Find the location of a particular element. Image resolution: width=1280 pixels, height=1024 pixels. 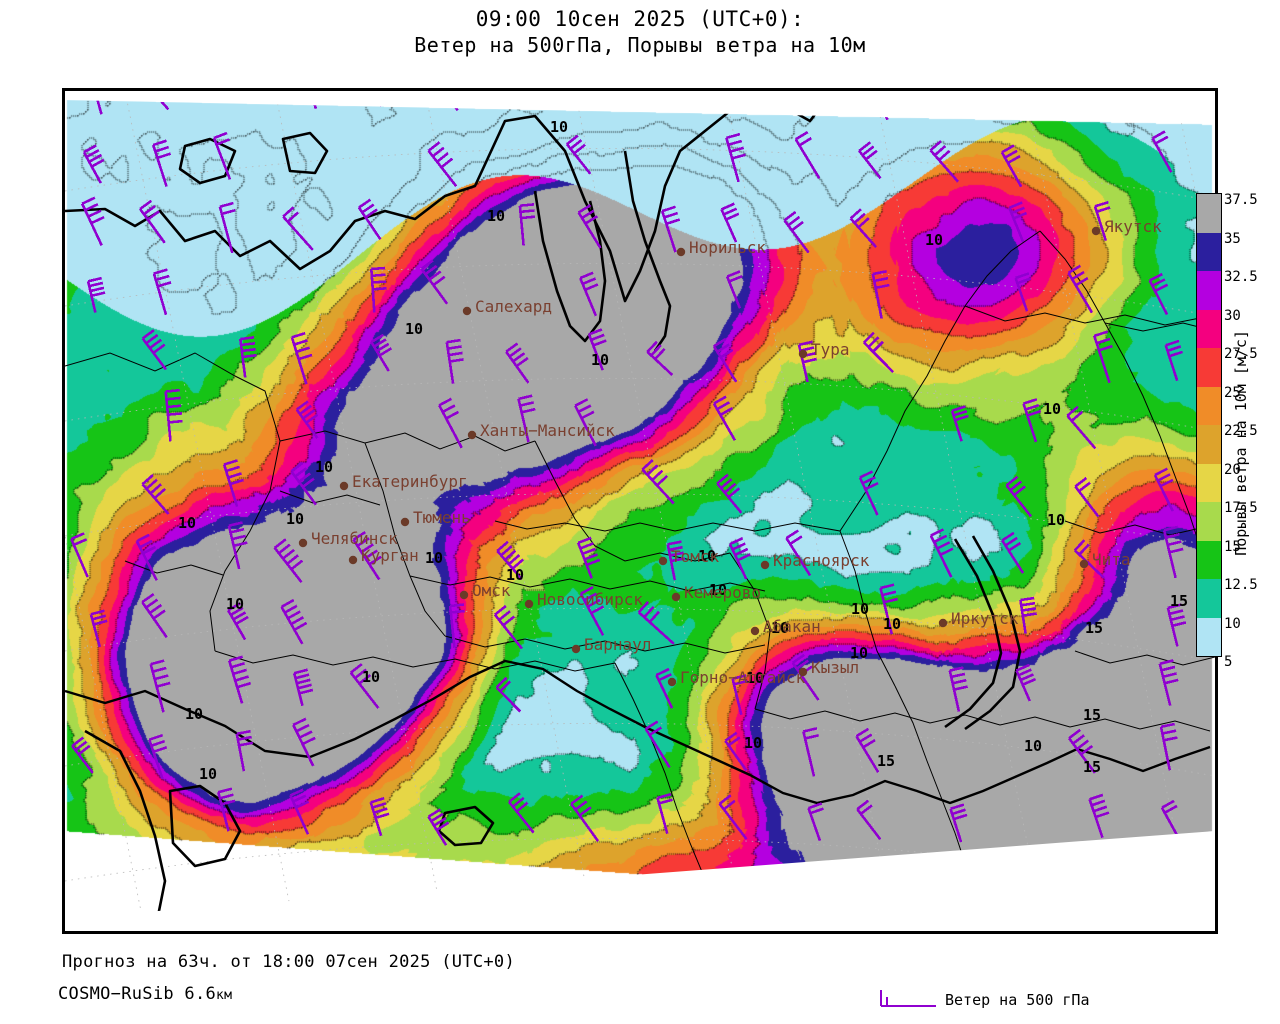

city-label: Новосибирск is located at coordinates (590, 599).